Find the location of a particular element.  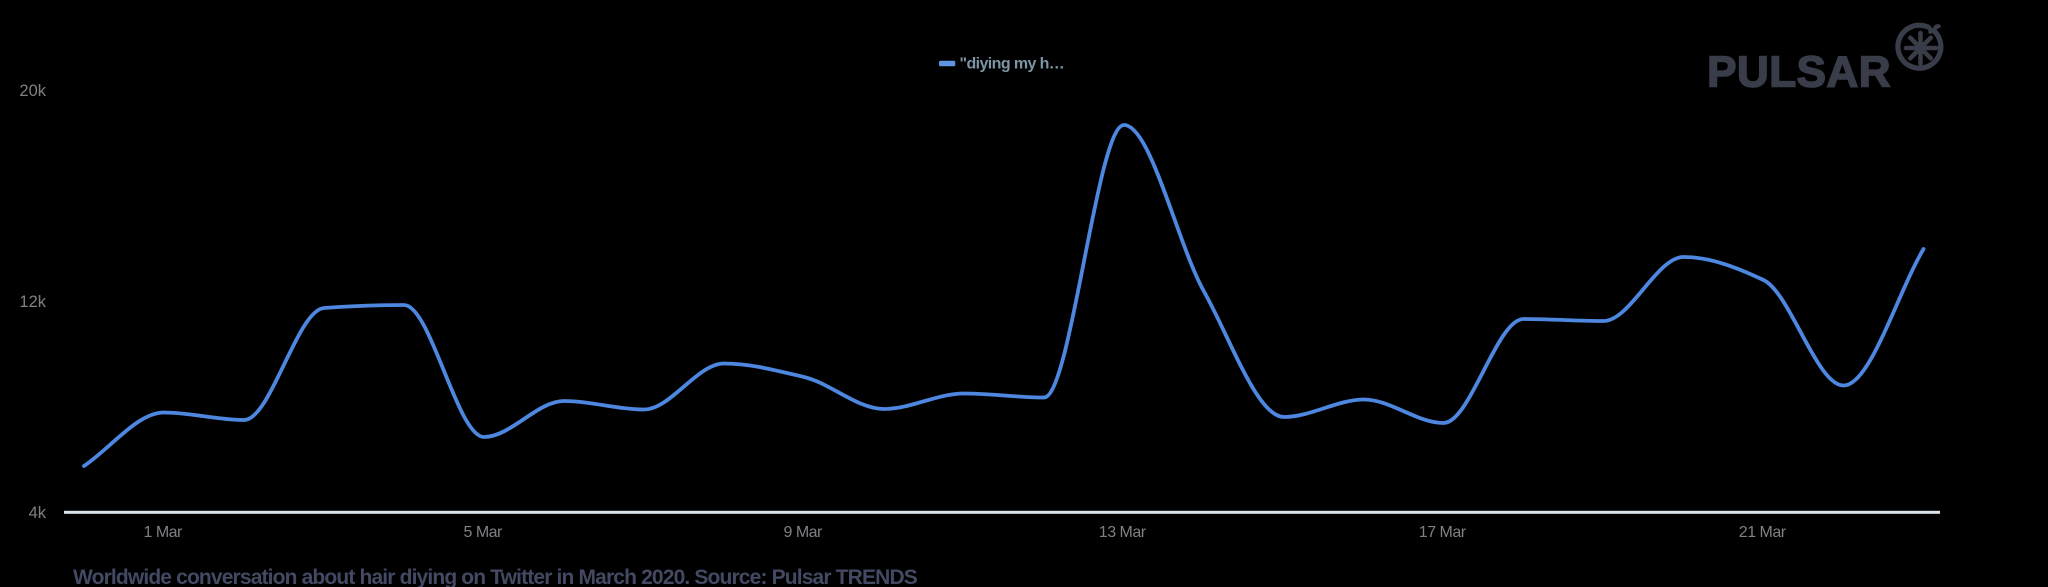

svg-text: 1 Mar is located at coordinates (163, 532).